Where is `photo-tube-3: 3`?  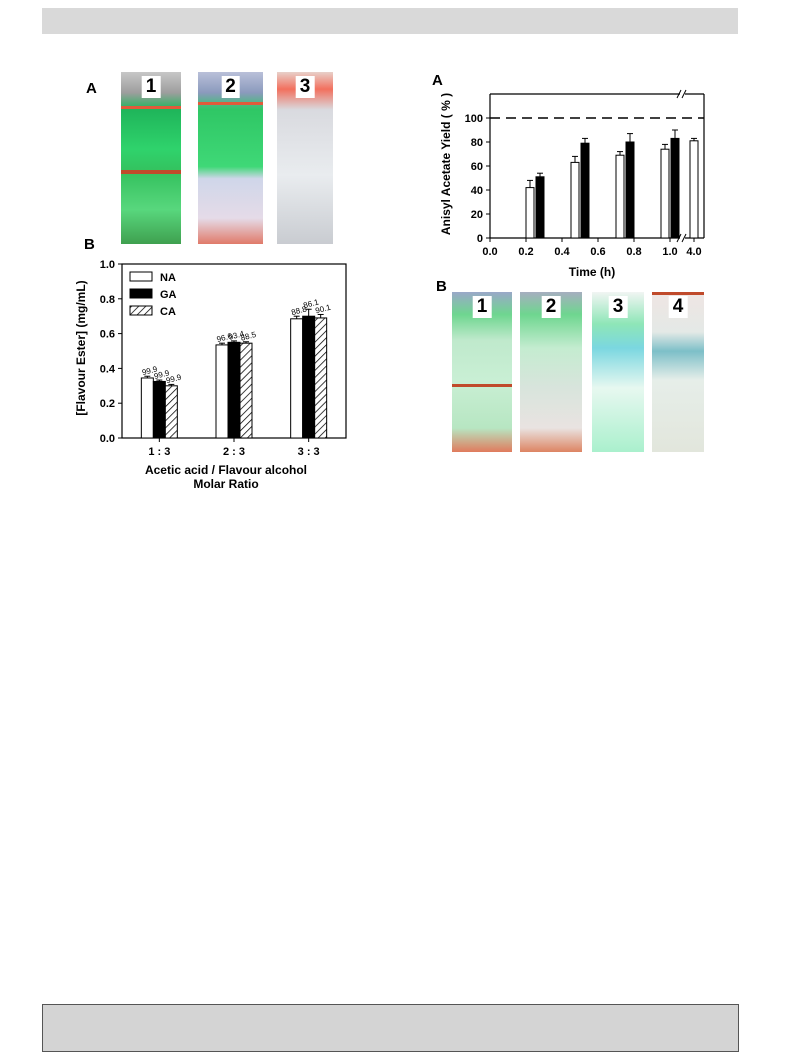
photo-tube-3: 3 is located at coordinates (305, 158).